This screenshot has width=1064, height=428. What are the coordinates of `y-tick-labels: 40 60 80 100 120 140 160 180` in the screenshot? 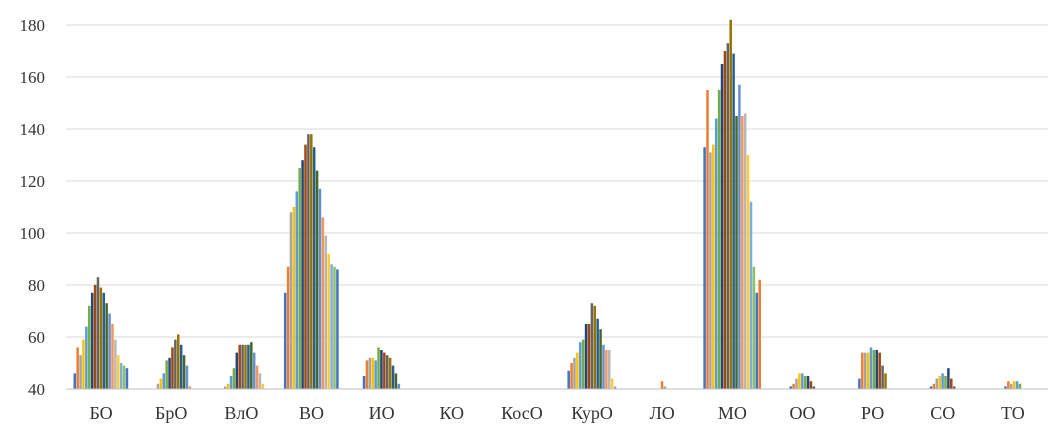 It's located at (33, 207).